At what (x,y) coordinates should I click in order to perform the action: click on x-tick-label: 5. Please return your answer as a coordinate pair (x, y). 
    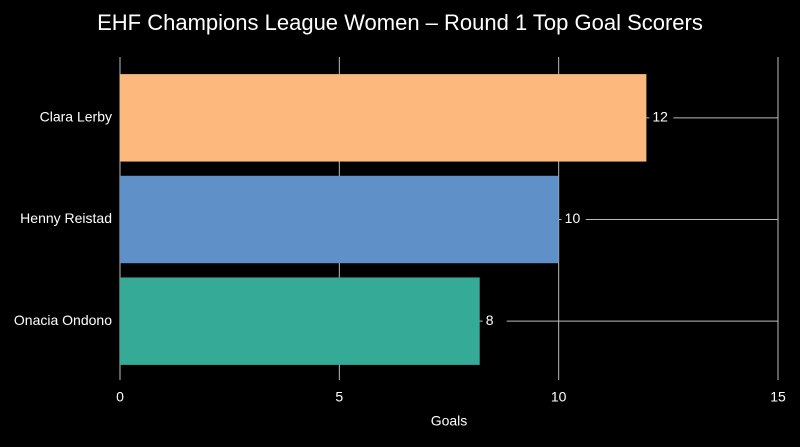
    Looking at the image, I should click on (339, 397).